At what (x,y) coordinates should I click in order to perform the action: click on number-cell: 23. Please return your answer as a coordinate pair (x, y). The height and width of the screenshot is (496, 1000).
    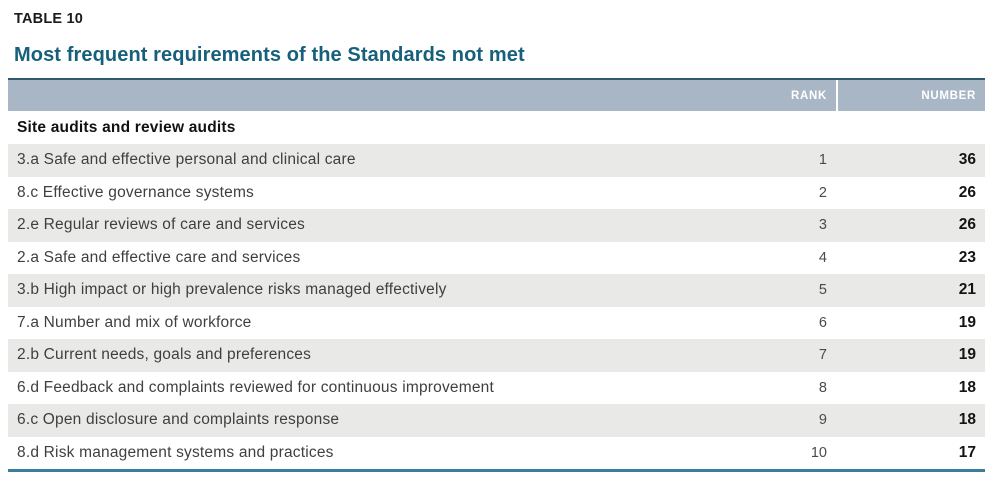
    Looking at the image, I should click on (967, 257).